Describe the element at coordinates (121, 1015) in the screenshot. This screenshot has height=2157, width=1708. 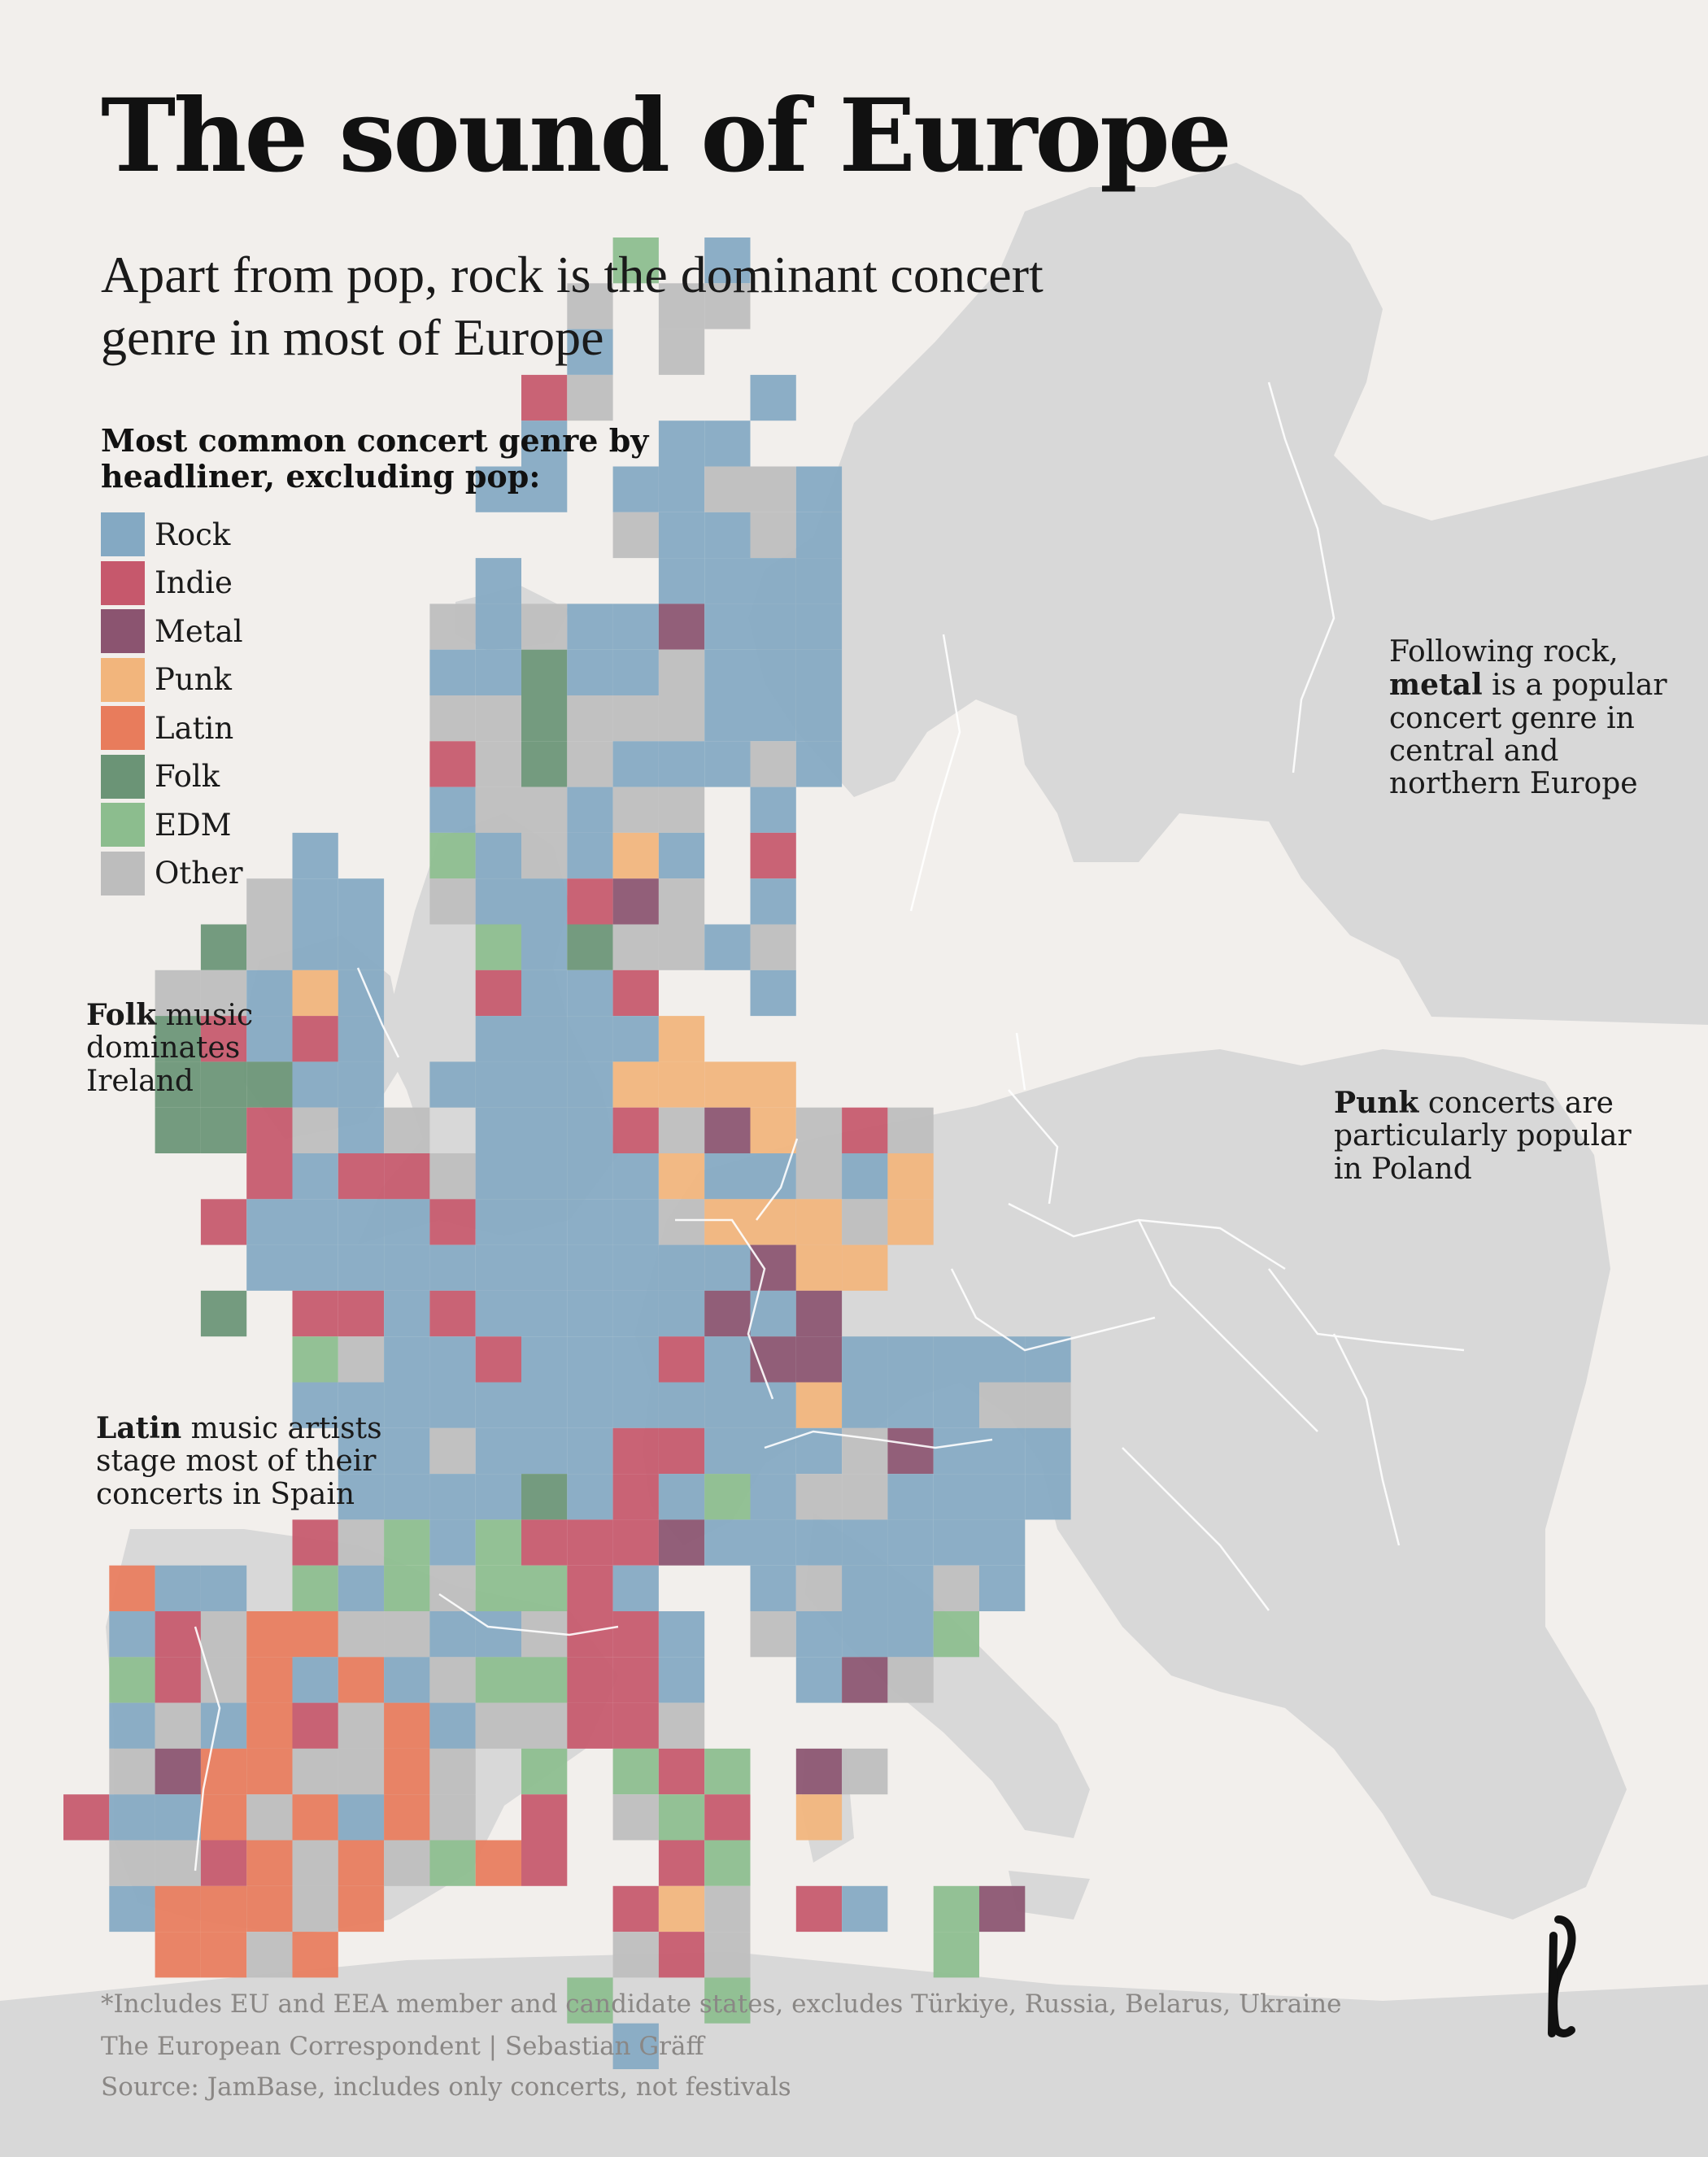
I see `annotation-folk-bold: Folk` at that location.